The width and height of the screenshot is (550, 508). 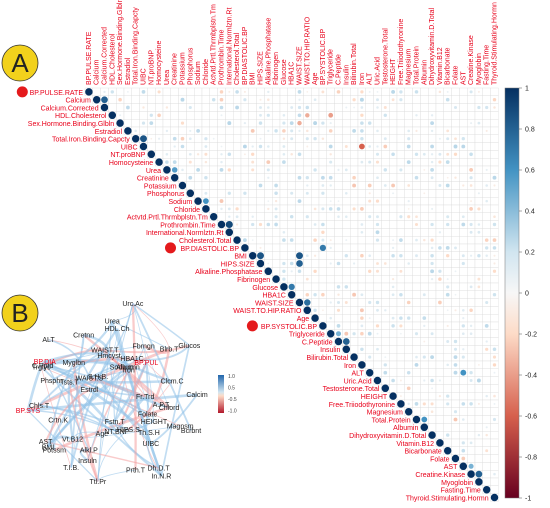 What do you see at coordinates (273, 296) in the screenshot?
I see `row-label: HBA1C` at bounding box center [273, 296].